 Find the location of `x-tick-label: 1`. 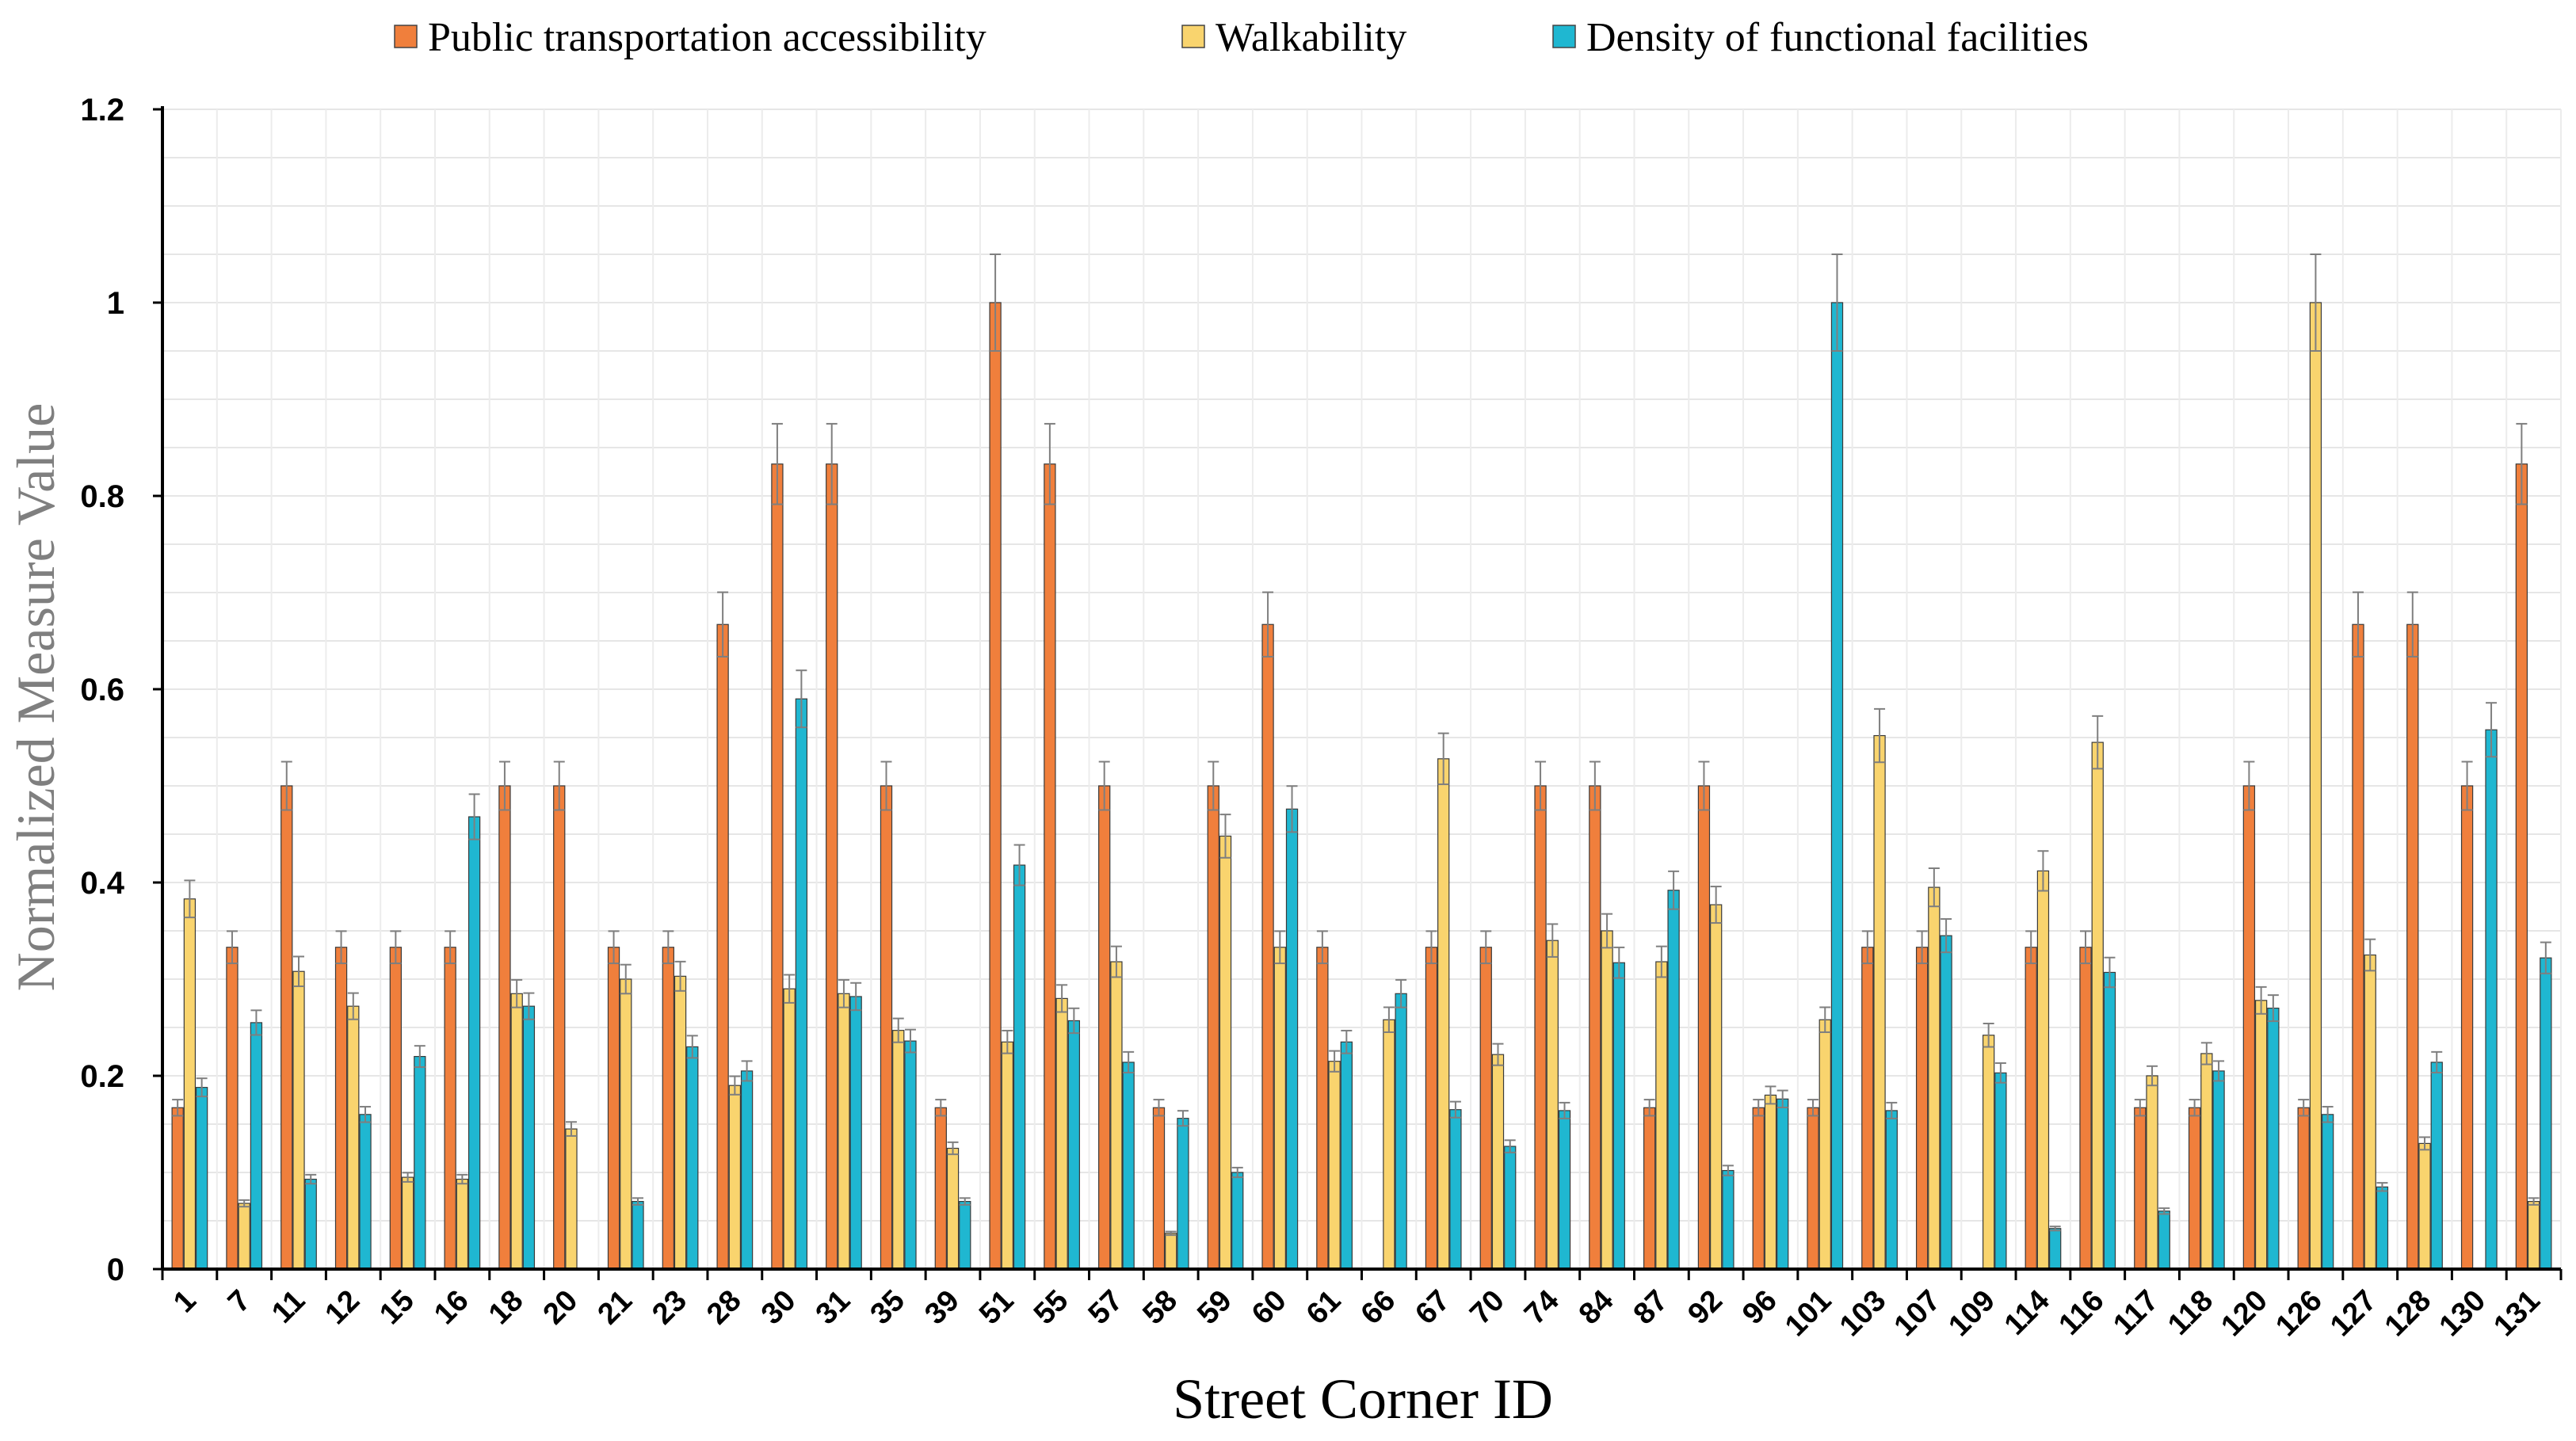

x-tick-label: 1 is located at coordinates (185, 1302).